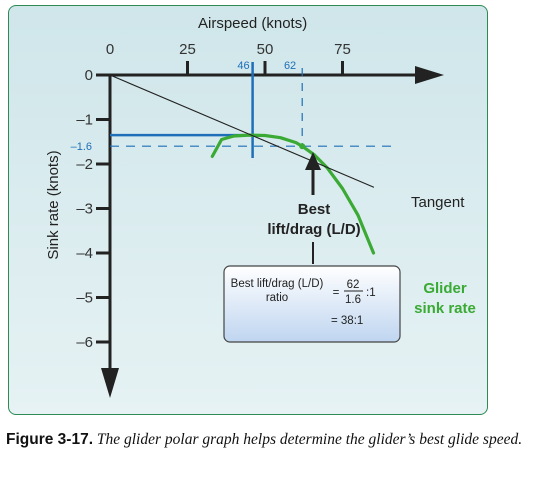 Image resolution: width=544 pixels, height=485 pixels. What do you see at coordinates (84, 209) in the screenshot?
I see `y-tick-label: –3` at bounding box center [84, 209].